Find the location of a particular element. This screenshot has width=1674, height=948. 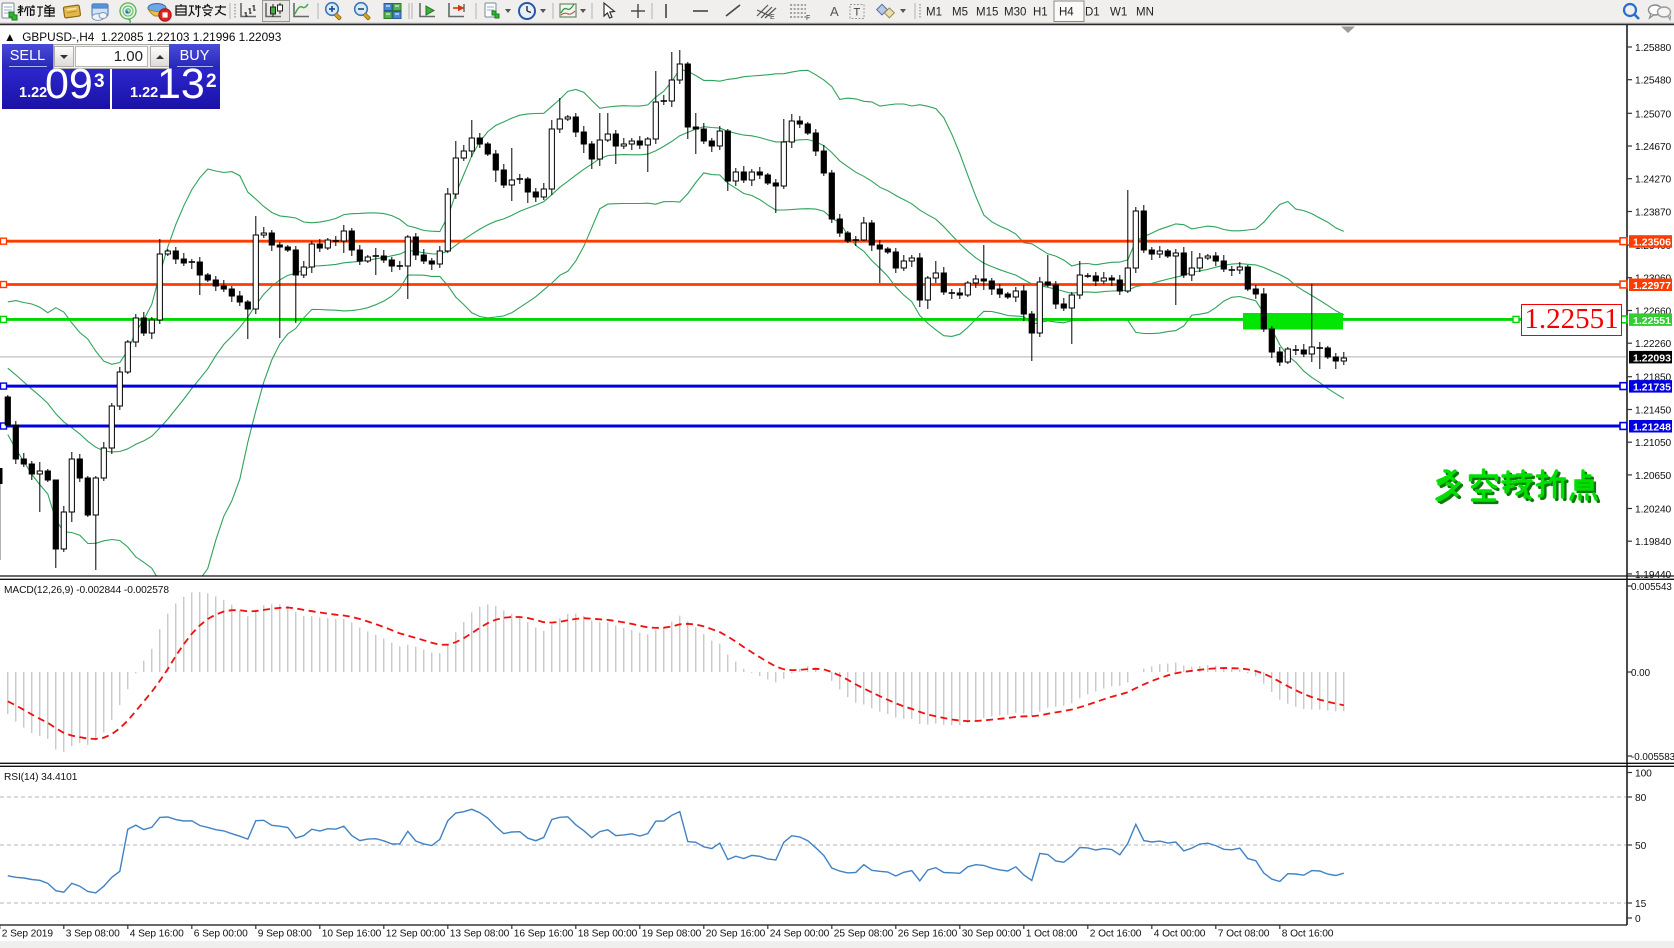

svg-text: 1.21450 is located at coordinates (1653, 411).